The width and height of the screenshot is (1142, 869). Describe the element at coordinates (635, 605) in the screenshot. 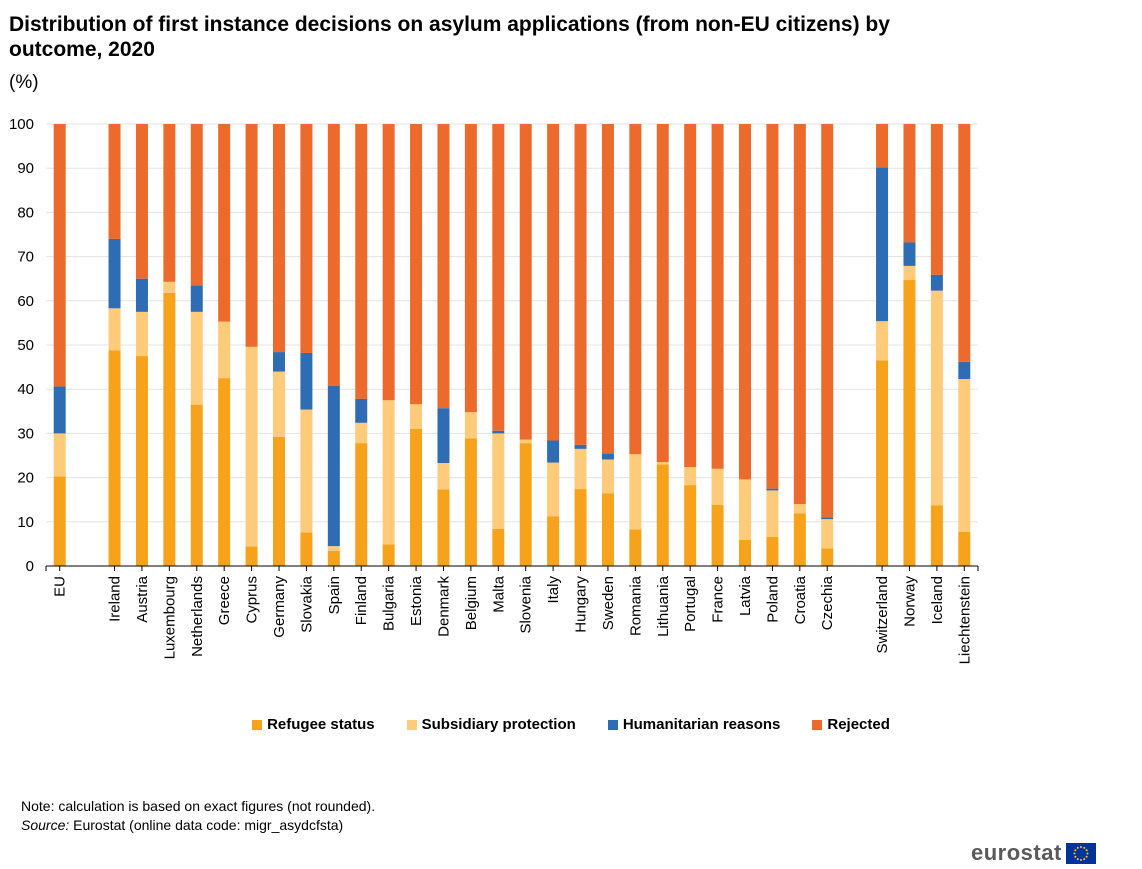

I see `x-tick-label: Romania` at that location.